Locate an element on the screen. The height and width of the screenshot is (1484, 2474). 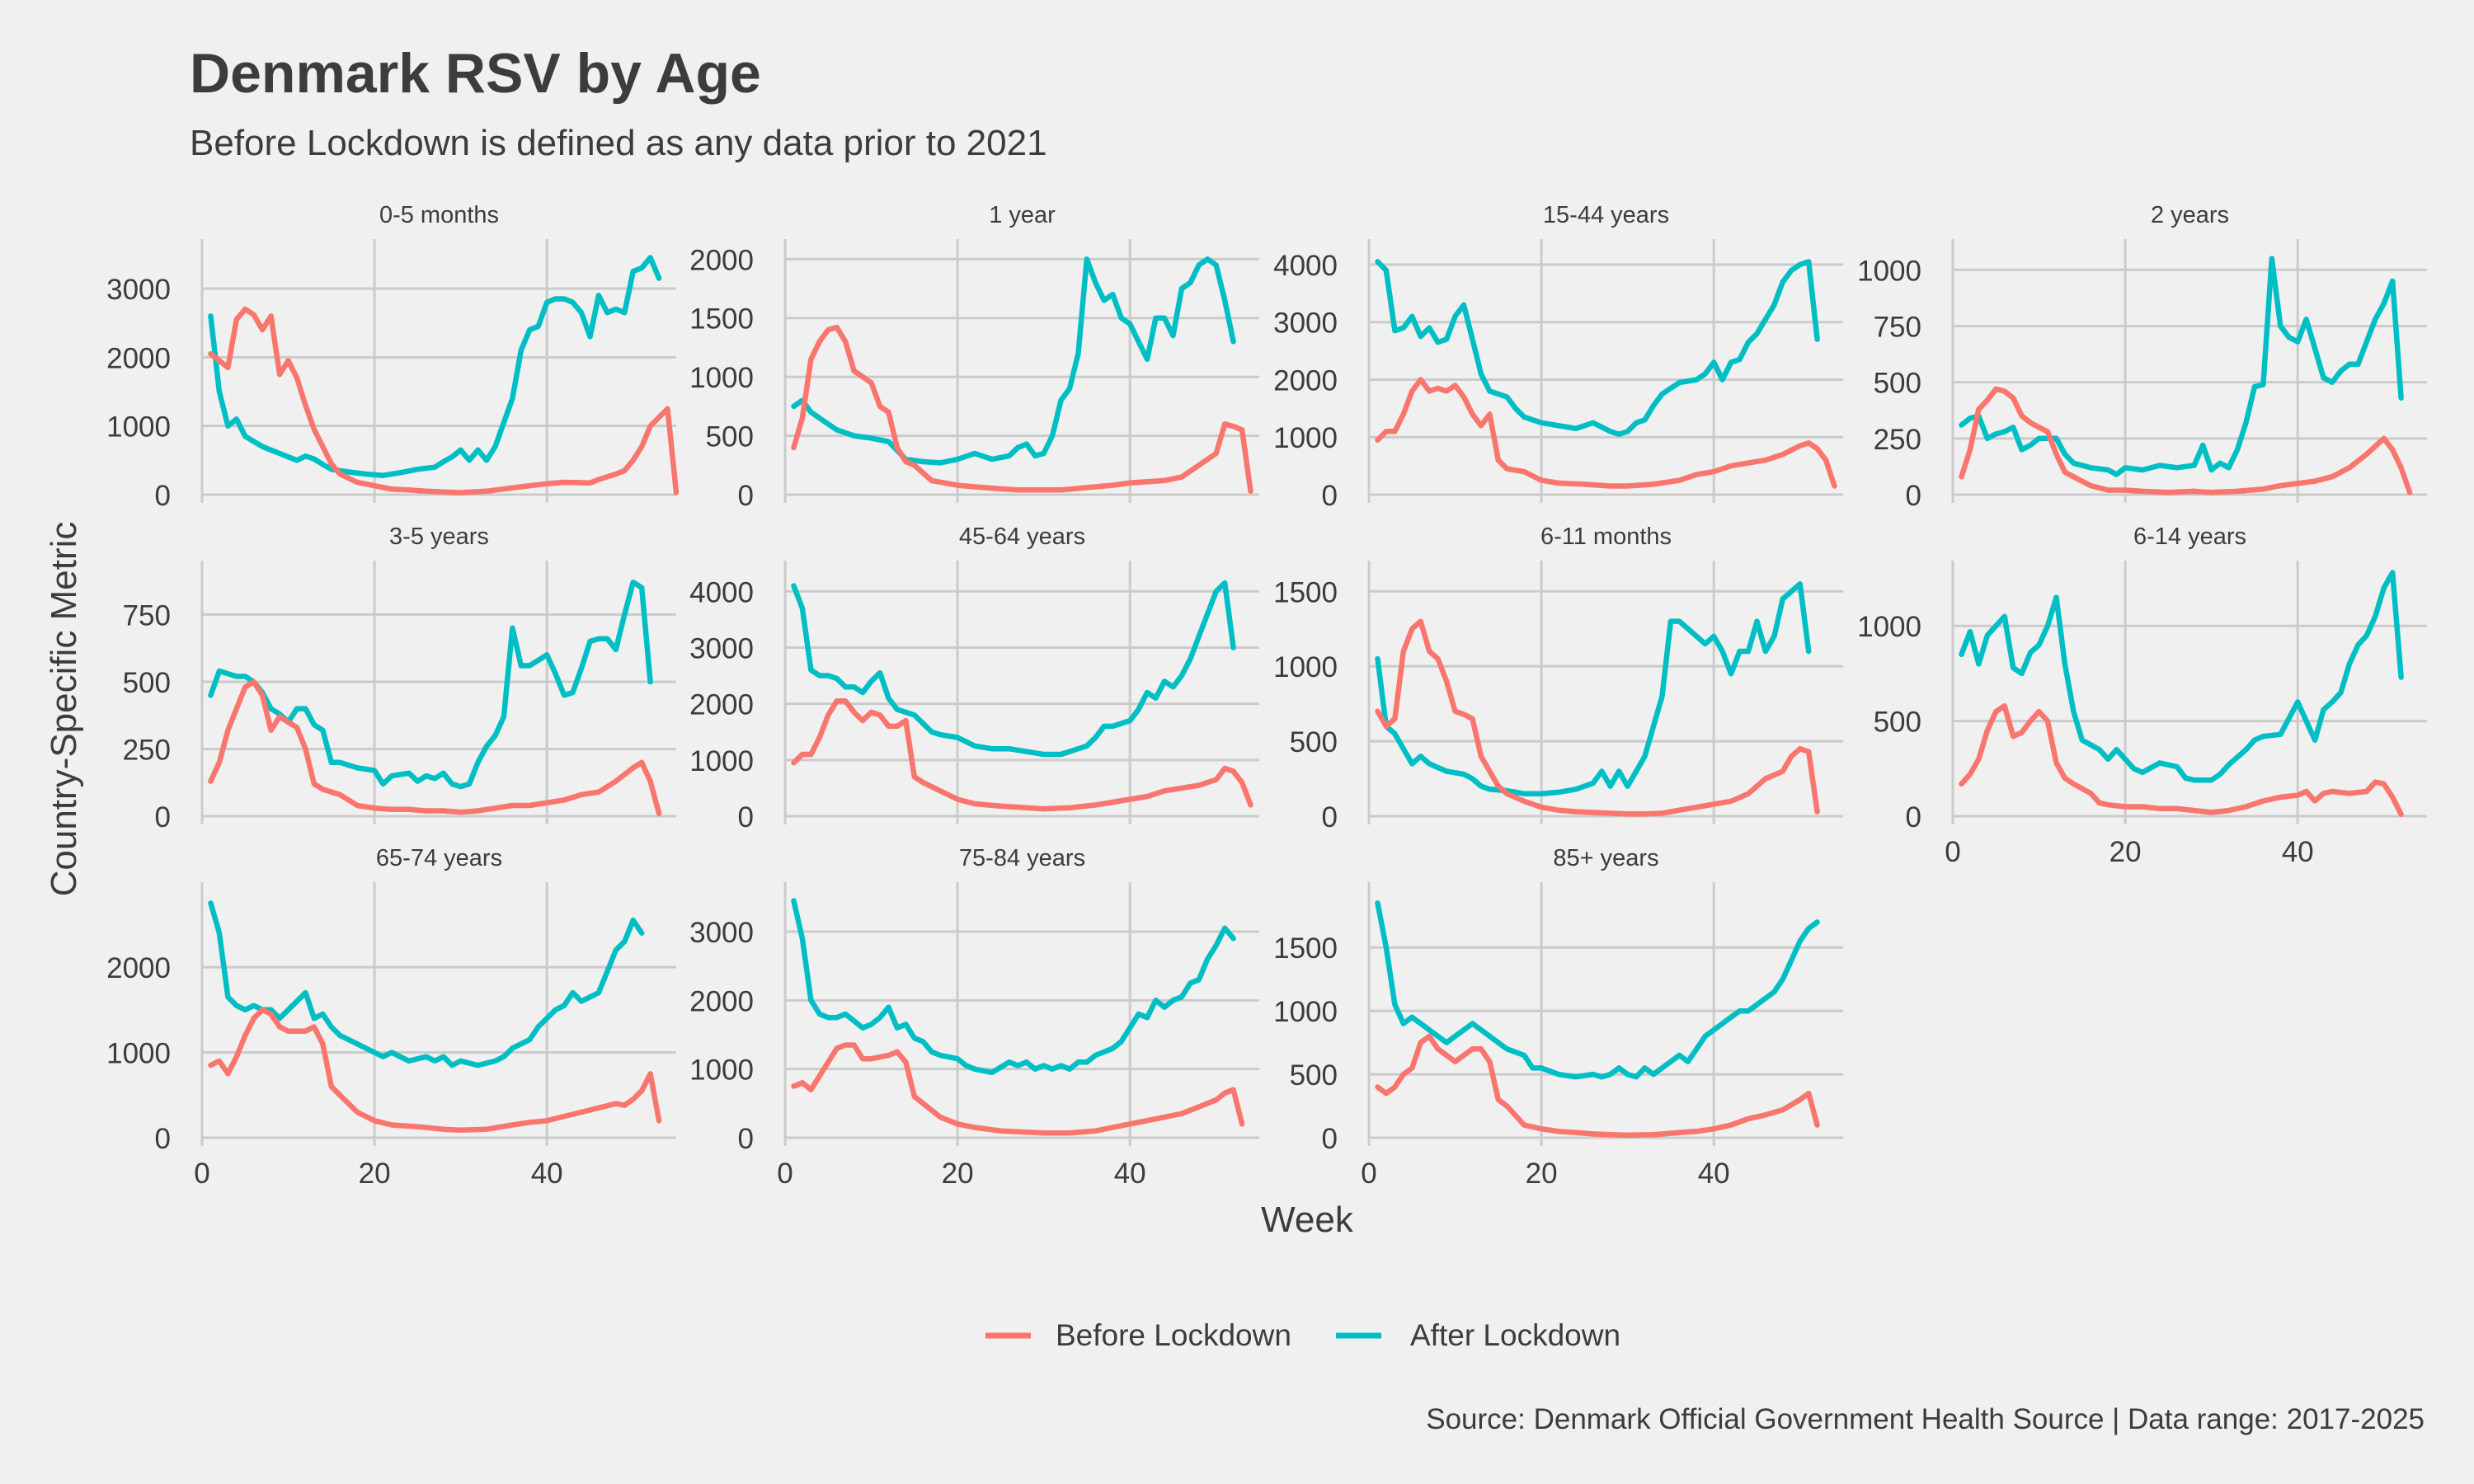
legend-label: Before Lockdown is located at coordinates (1173, 1335).